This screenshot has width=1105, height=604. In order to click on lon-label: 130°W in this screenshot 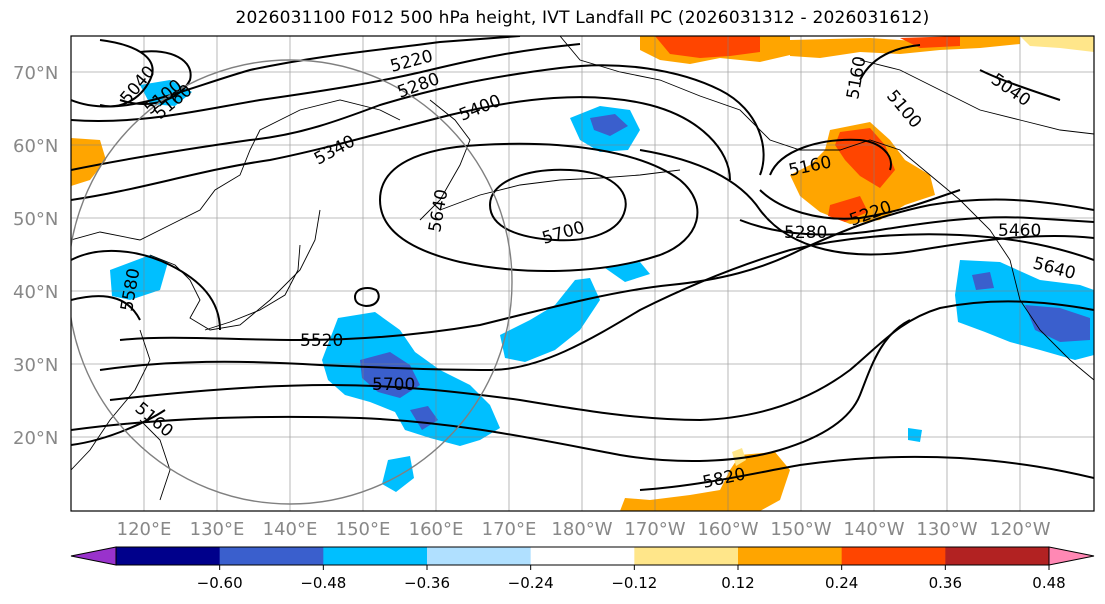, I will do `click(946, 529)`.